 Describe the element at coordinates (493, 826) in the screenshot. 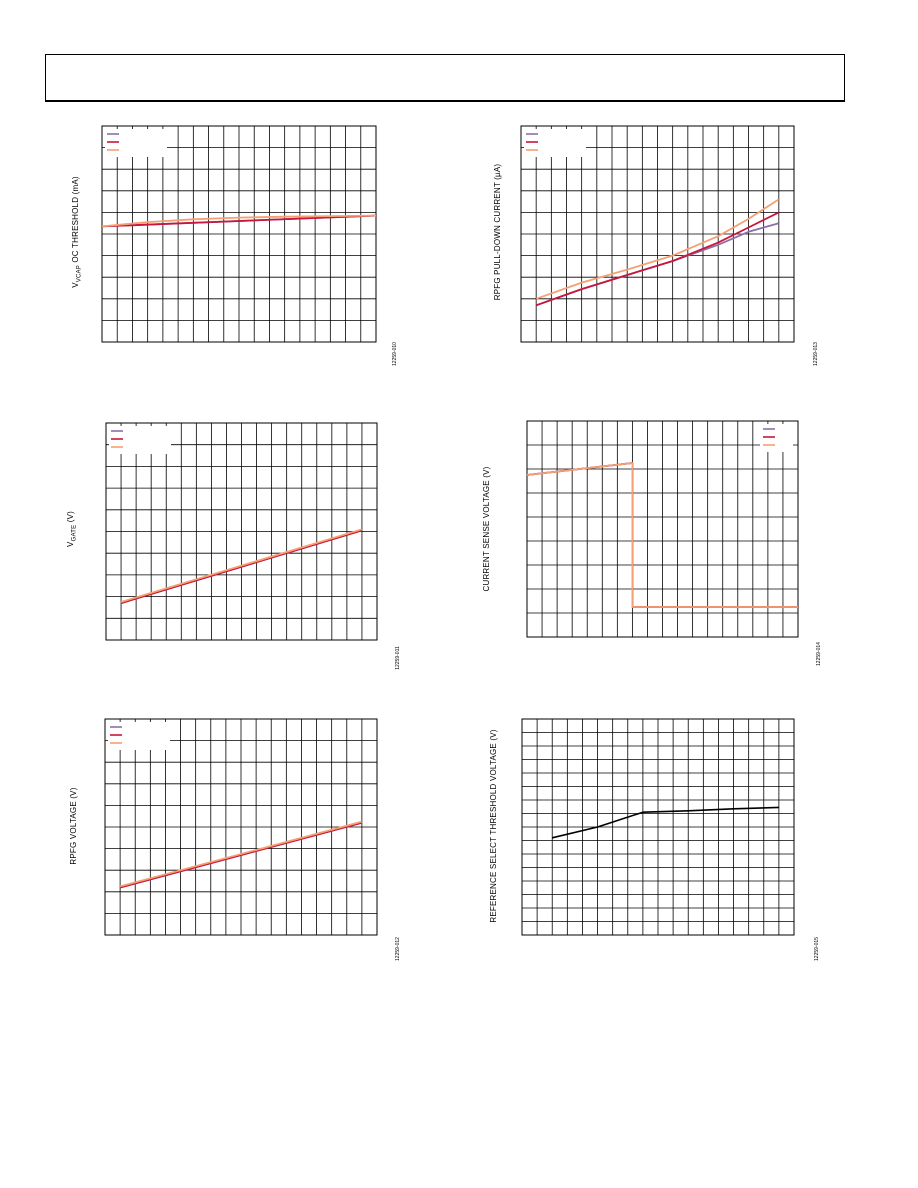

I see `ylabel-c6: REFERENCE SELECT THRESHOLD VOLTAGE (V)` at that location.